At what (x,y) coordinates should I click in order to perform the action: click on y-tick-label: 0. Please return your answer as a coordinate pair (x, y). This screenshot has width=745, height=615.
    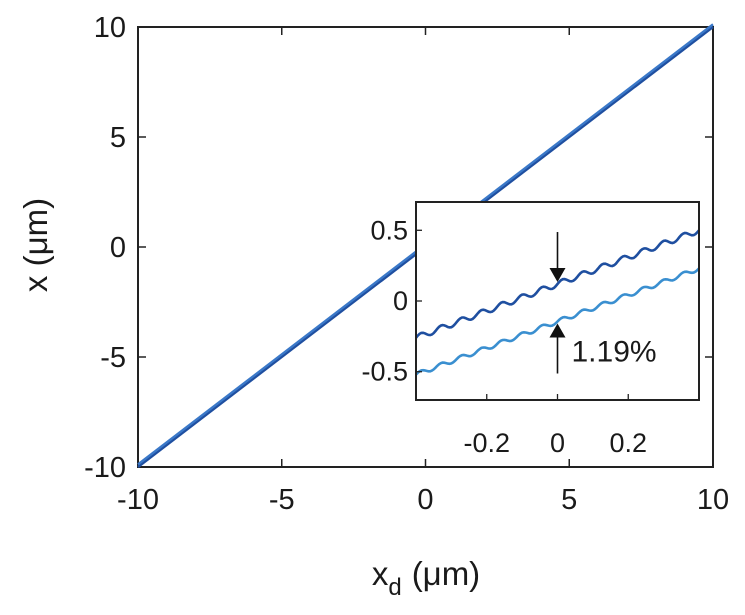
    Looking at the image, I should click on (118, 248).